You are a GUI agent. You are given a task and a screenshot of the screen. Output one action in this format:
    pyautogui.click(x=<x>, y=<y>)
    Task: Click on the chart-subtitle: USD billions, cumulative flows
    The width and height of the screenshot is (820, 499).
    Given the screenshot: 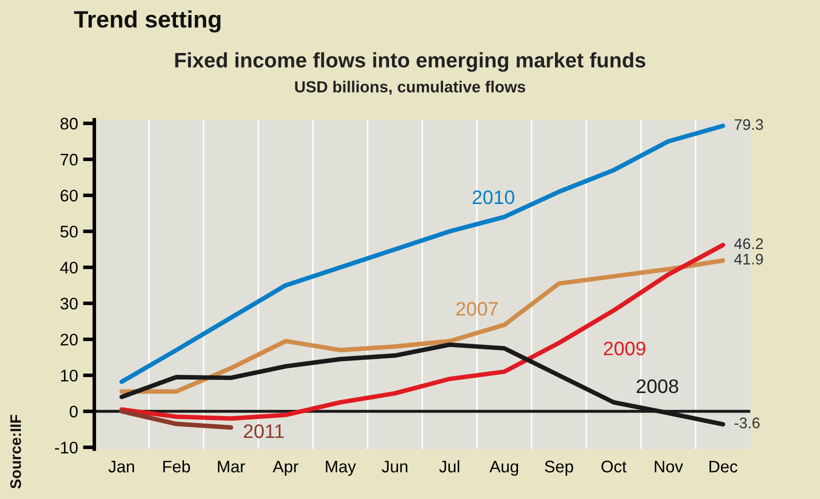 What is the action you would take?
    pyautogui.click(x=410, y=87)
    